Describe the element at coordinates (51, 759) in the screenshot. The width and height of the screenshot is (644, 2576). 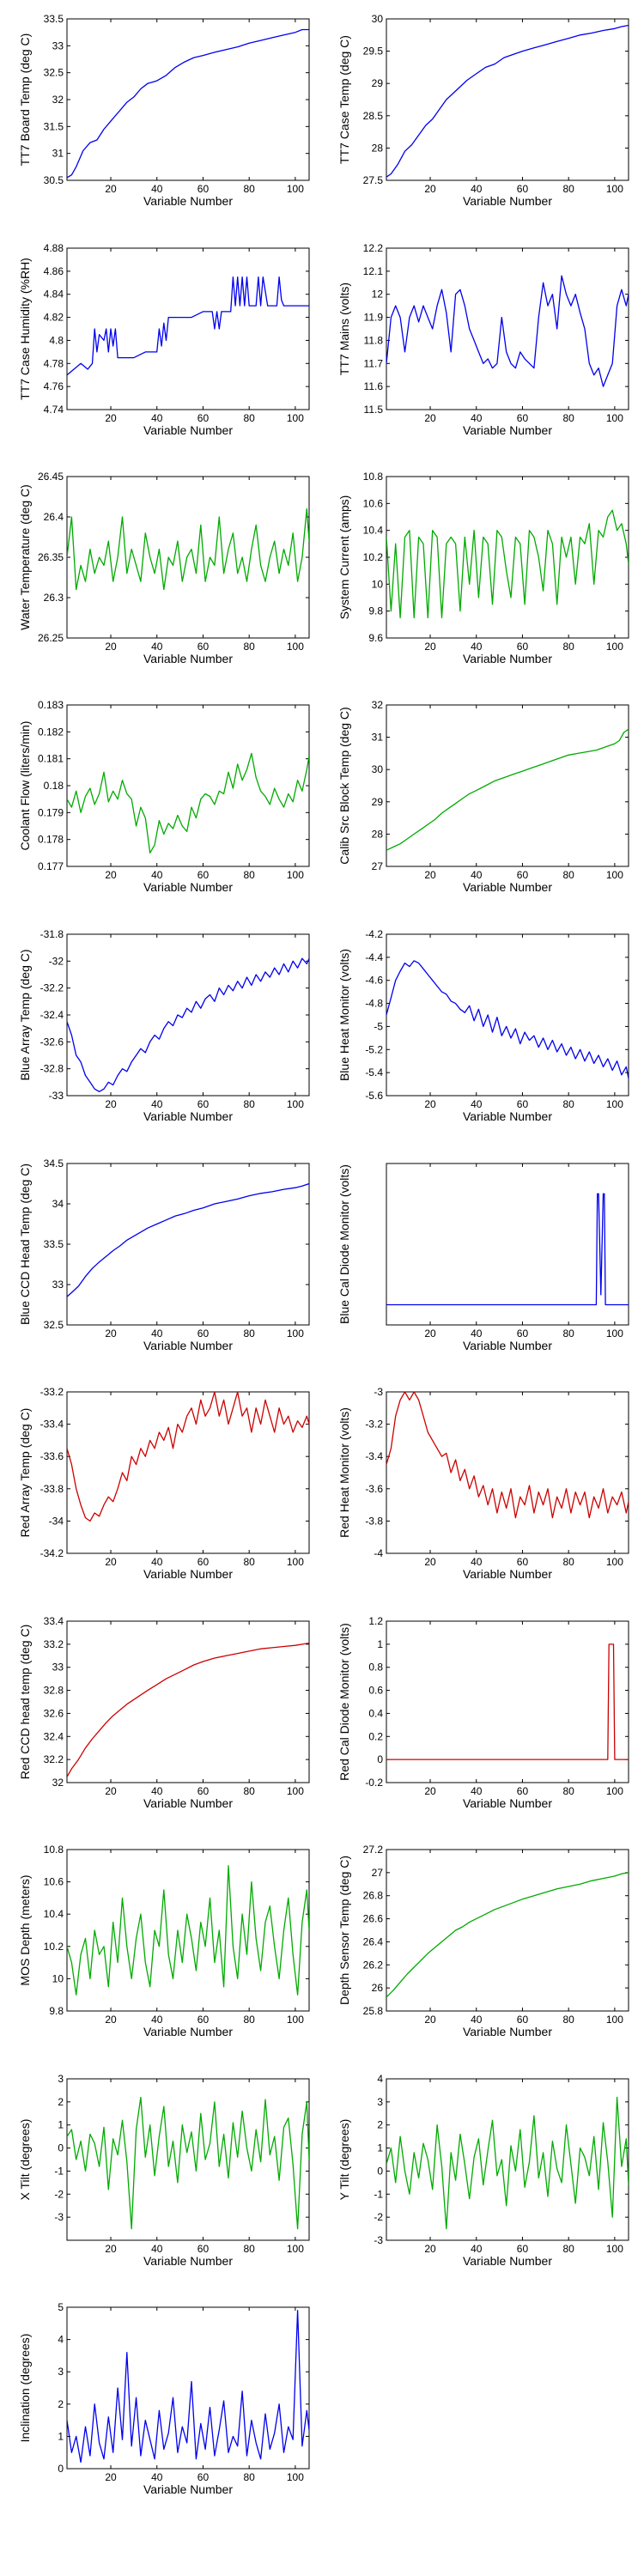
I see `y-tick-label: 0.181` at that location.